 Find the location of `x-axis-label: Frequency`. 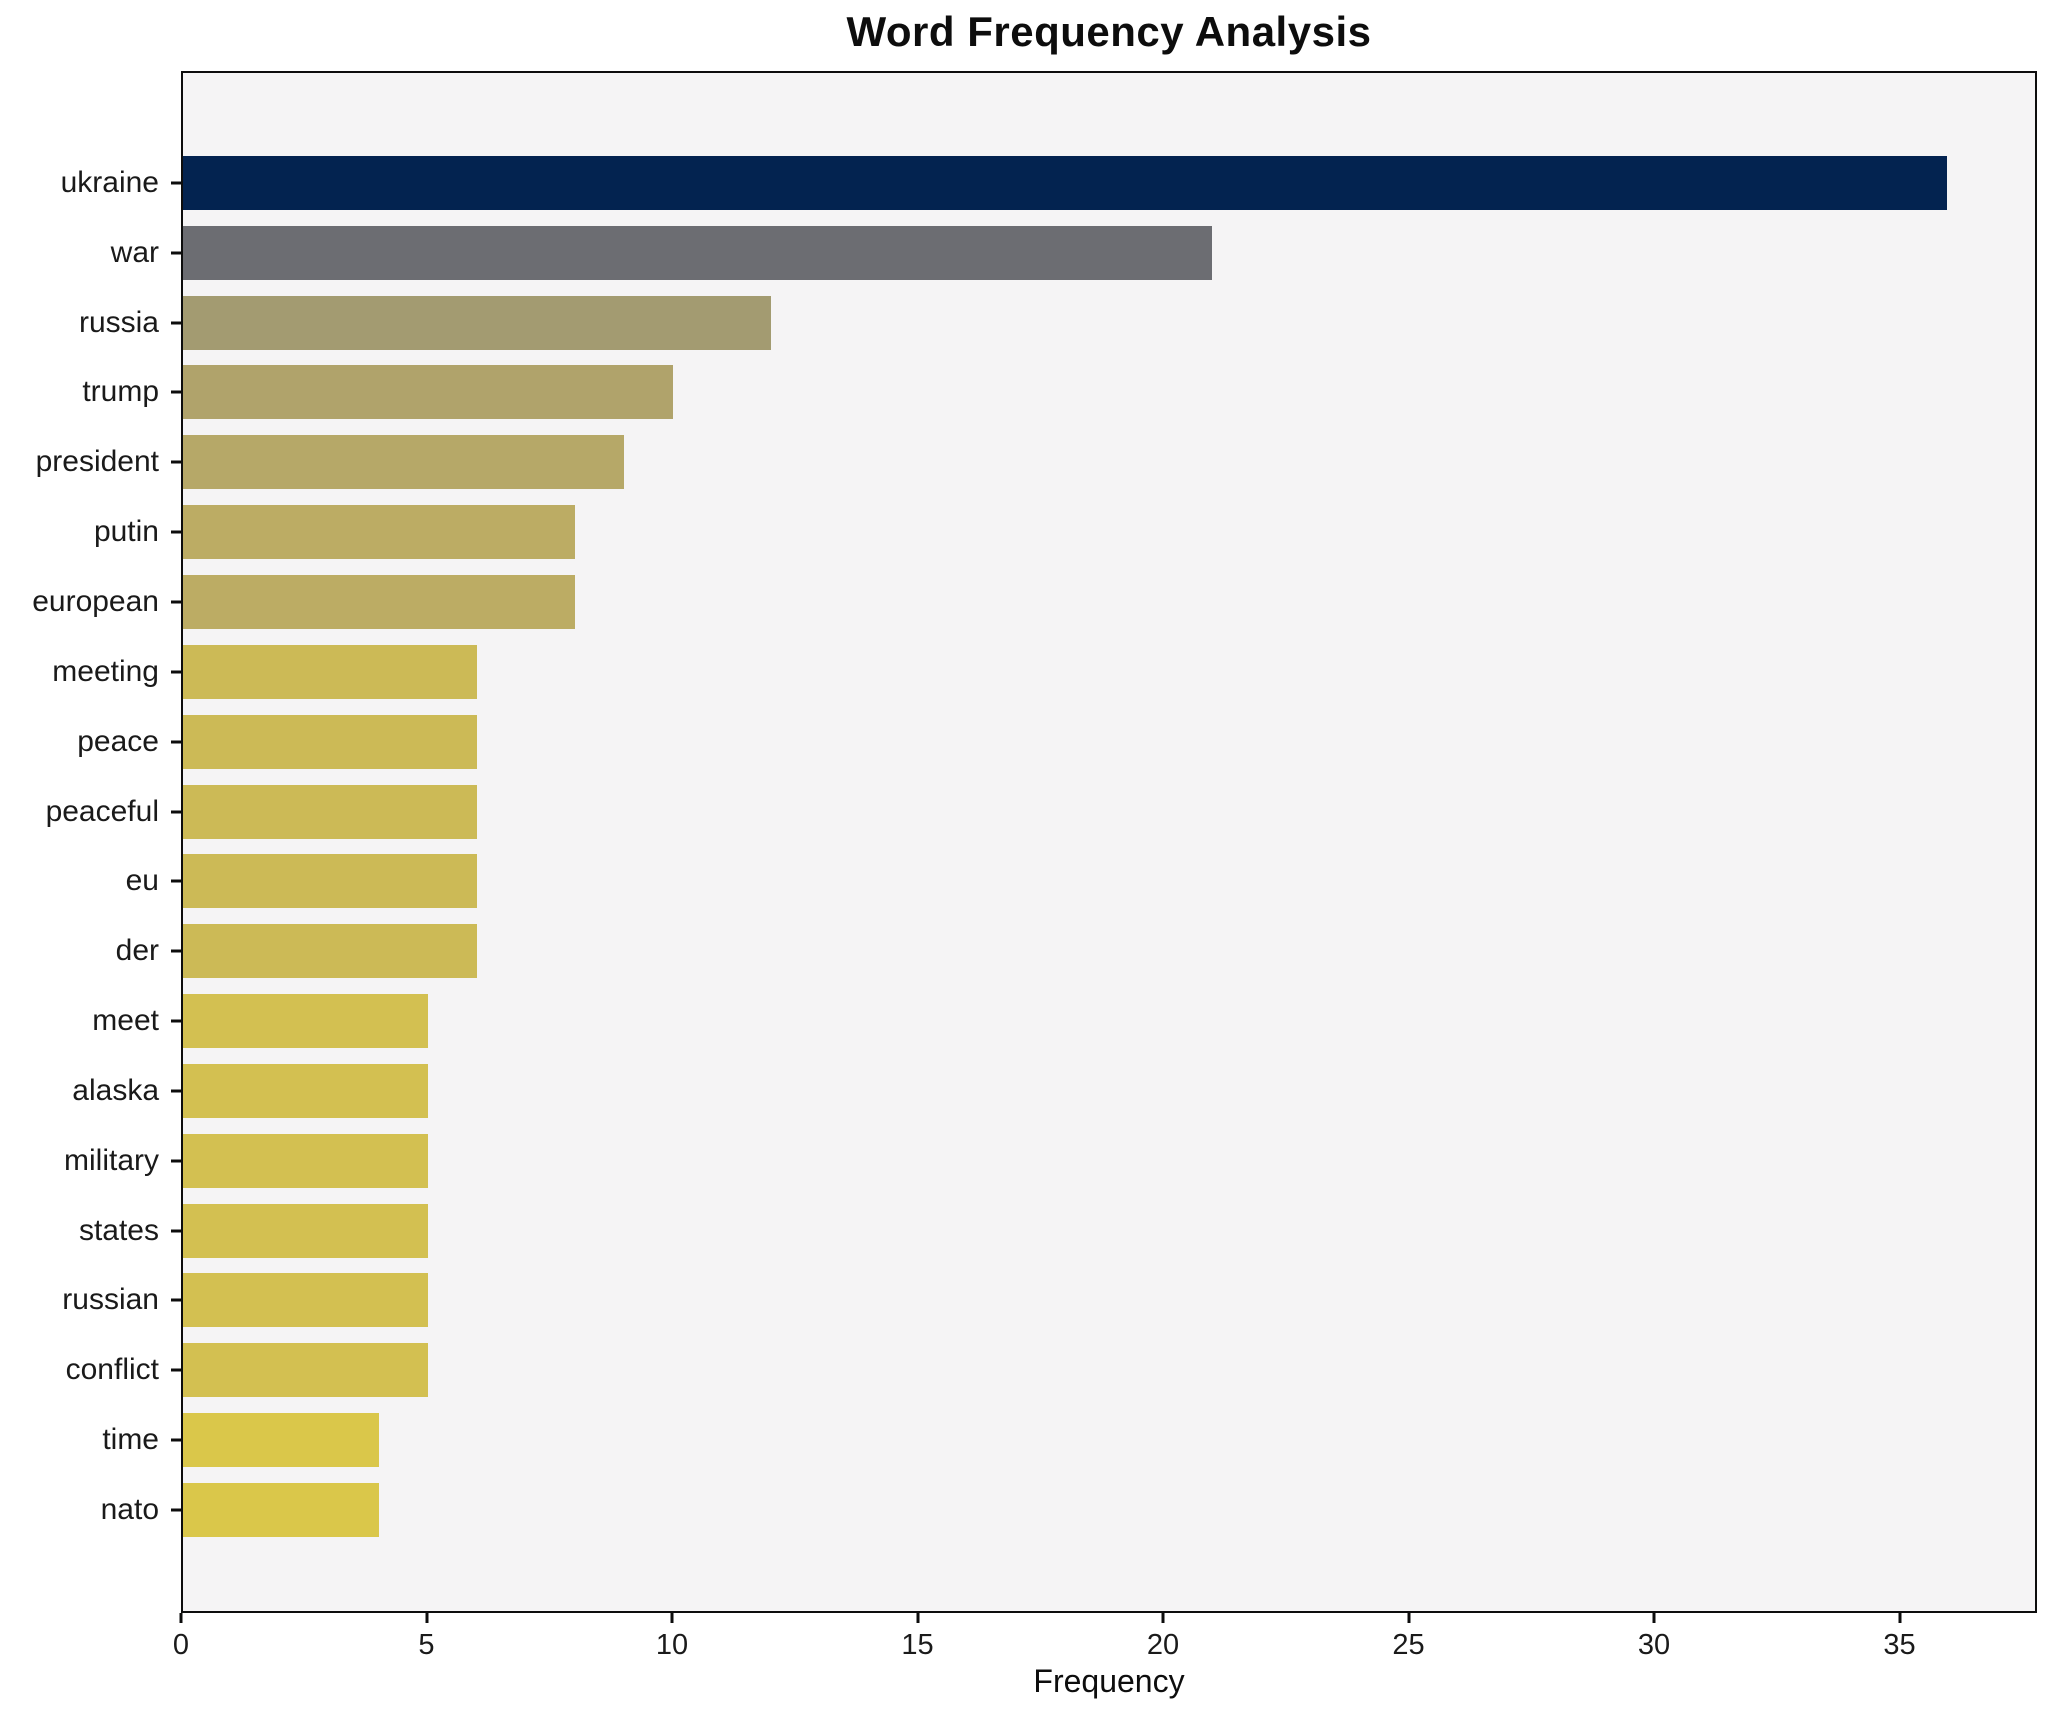

x-axis-label: Frequency is located at coordinates (1109, 1681).